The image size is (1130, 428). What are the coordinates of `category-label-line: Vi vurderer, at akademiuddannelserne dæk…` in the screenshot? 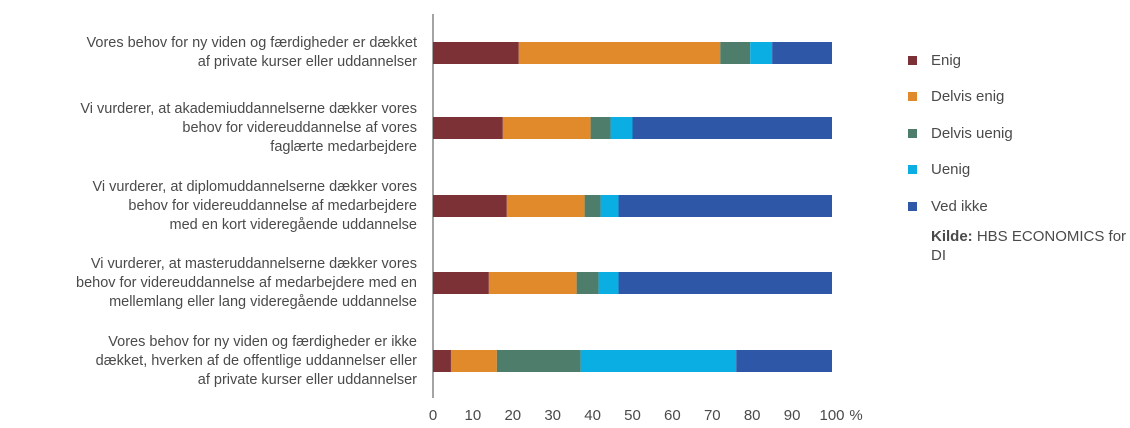 It's located at (248, 108).